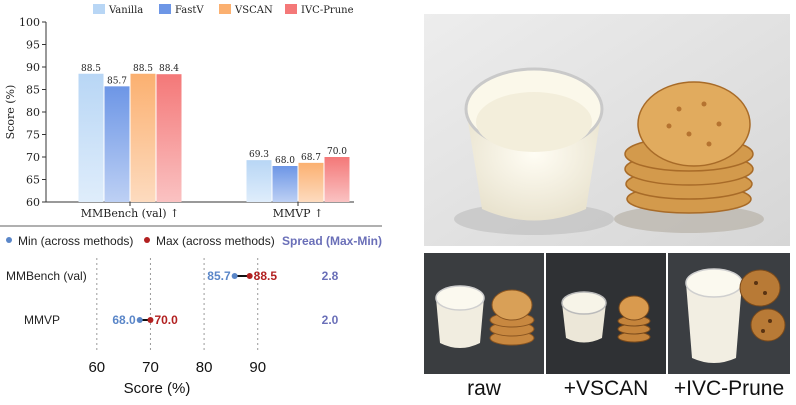 The image size is (796, 405). I want to click on spread-header: Spread (Max-Min), so click(332, 241).